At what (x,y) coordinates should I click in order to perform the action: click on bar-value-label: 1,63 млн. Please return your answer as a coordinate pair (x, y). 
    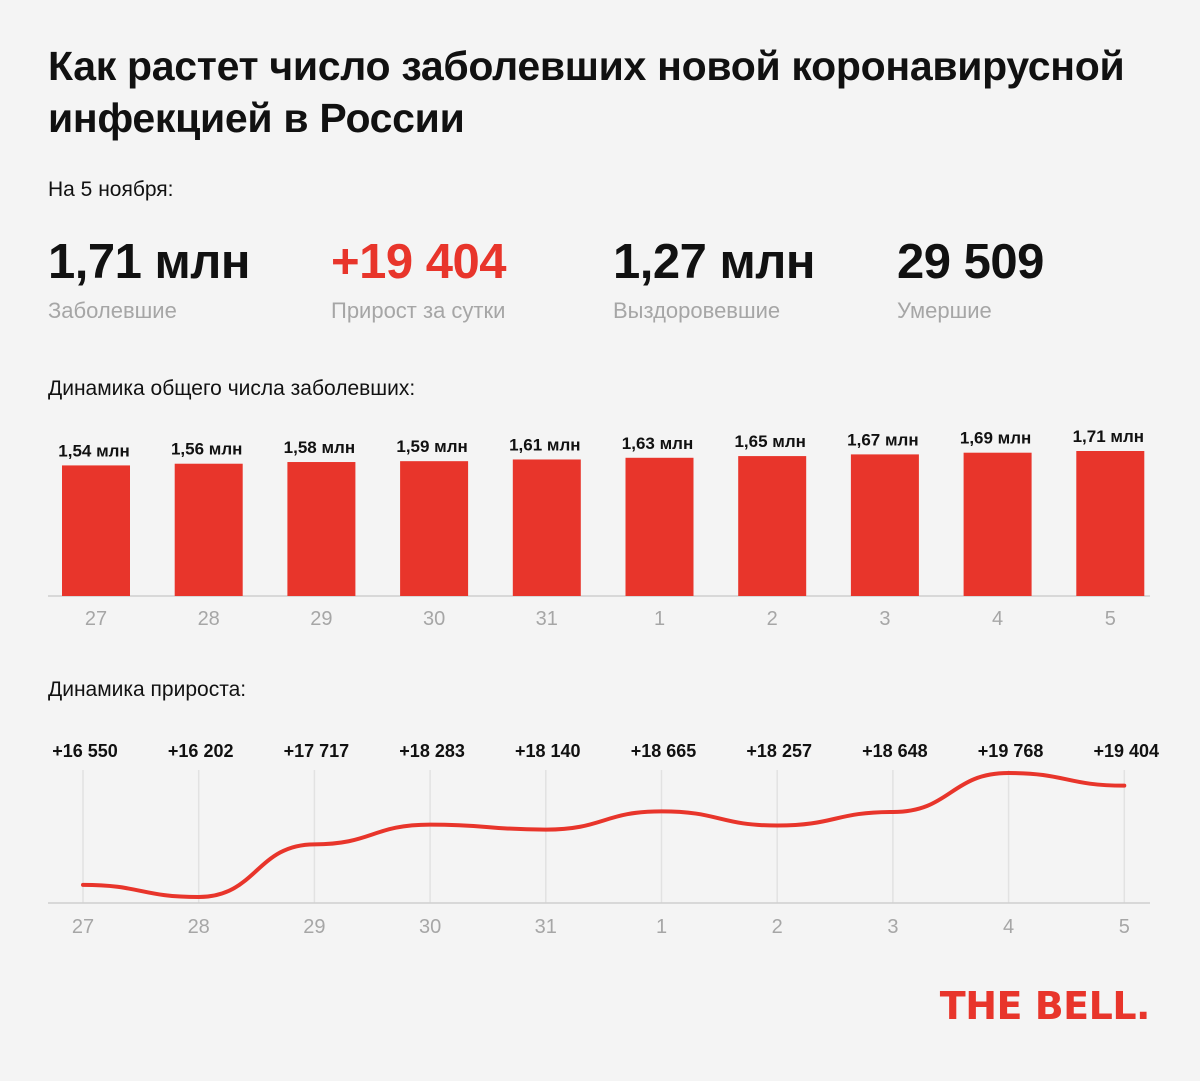
    Looking at the image, I should click on (657, 443).